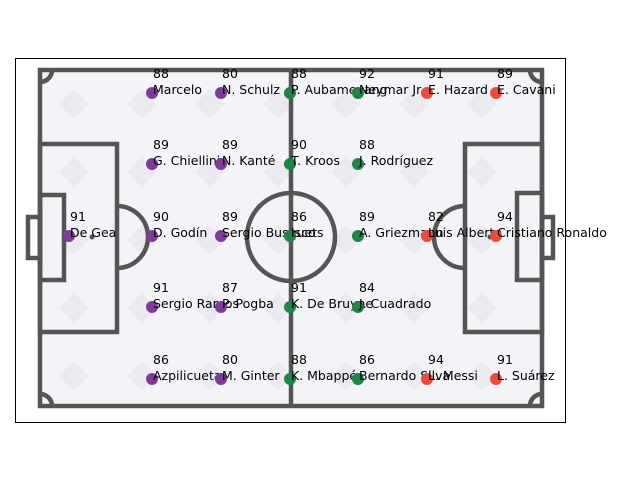  Describe the element at coordinates (391, 296) in the screenshot. I see `player-19: 84J. Cuadrado` at that location.